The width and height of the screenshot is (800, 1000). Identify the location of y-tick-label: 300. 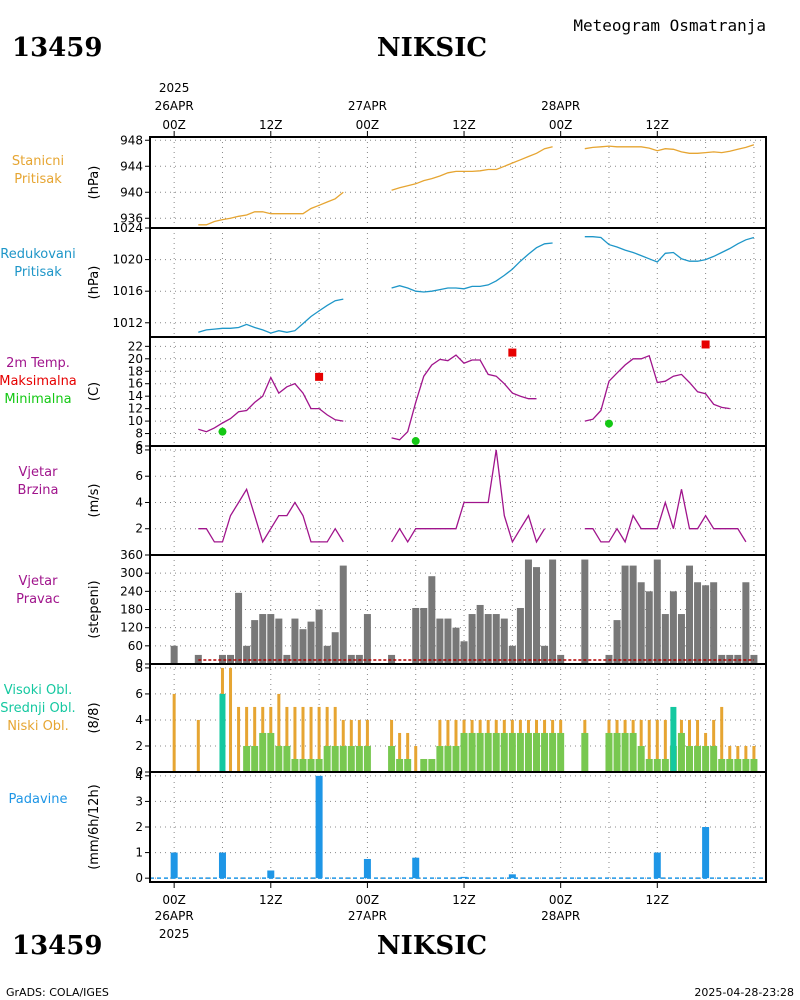
(131, 573).